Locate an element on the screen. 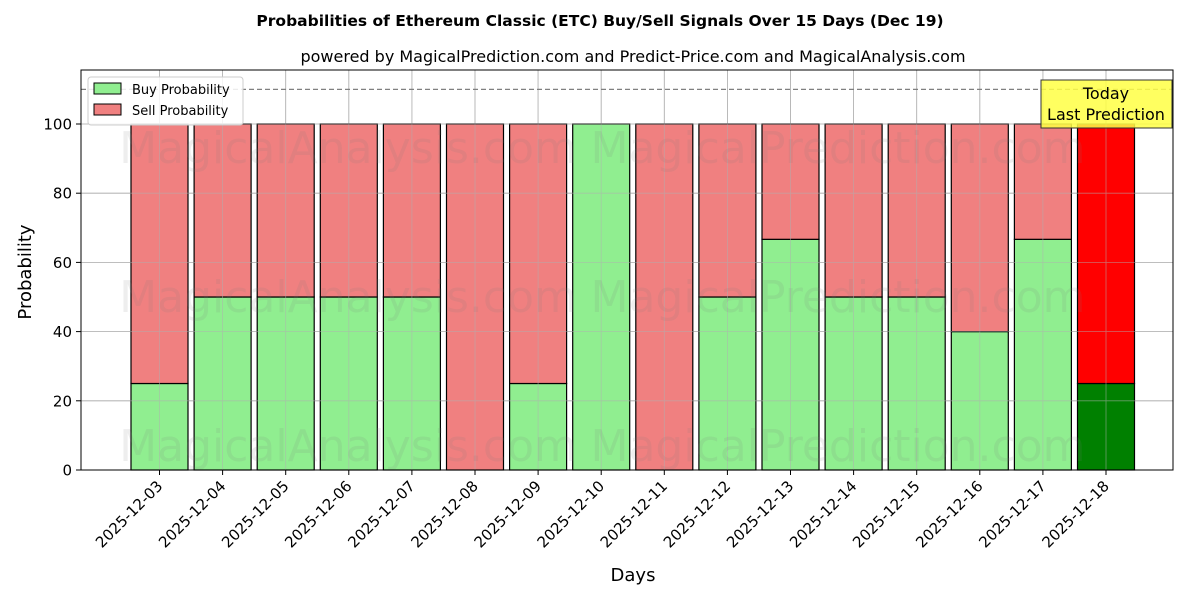  x-tick-label: 2025-12-07 is located at coordinates (381, 514).